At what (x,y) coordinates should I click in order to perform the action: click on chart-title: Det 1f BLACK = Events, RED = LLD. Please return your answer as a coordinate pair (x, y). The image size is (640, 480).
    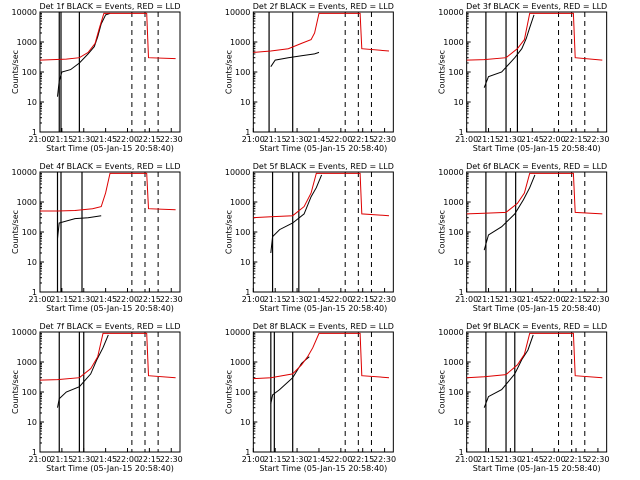
    Looking at the image, I should click on (109, 6).